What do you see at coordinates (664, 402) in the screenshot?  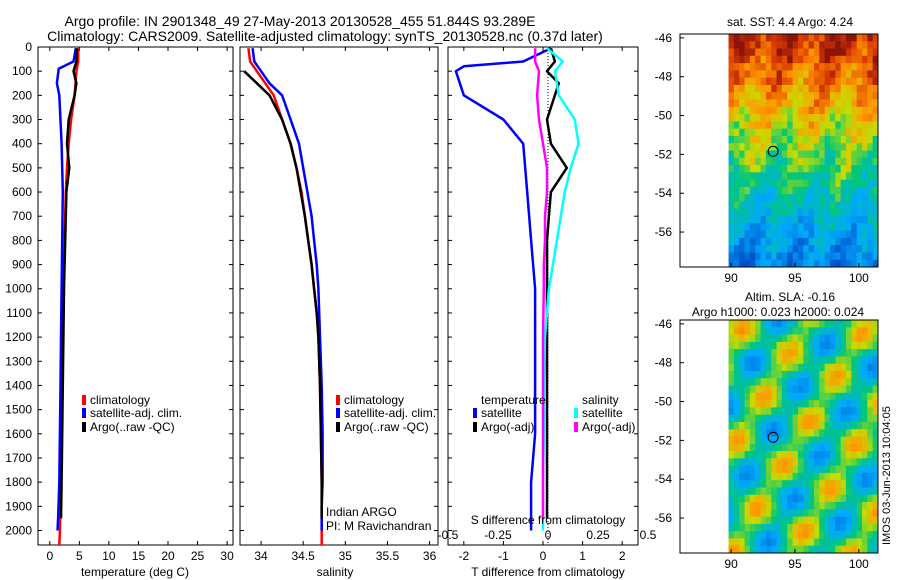 I see `lat-tick-label: -50` at bounding box center [664, 402].